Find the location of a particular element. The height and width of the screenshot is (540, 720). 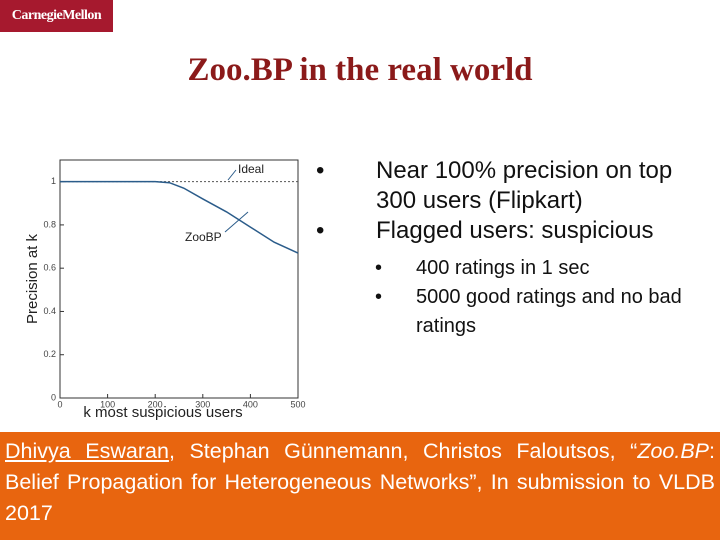

x-tick-label: 300 is located at coordinates (202, 404).